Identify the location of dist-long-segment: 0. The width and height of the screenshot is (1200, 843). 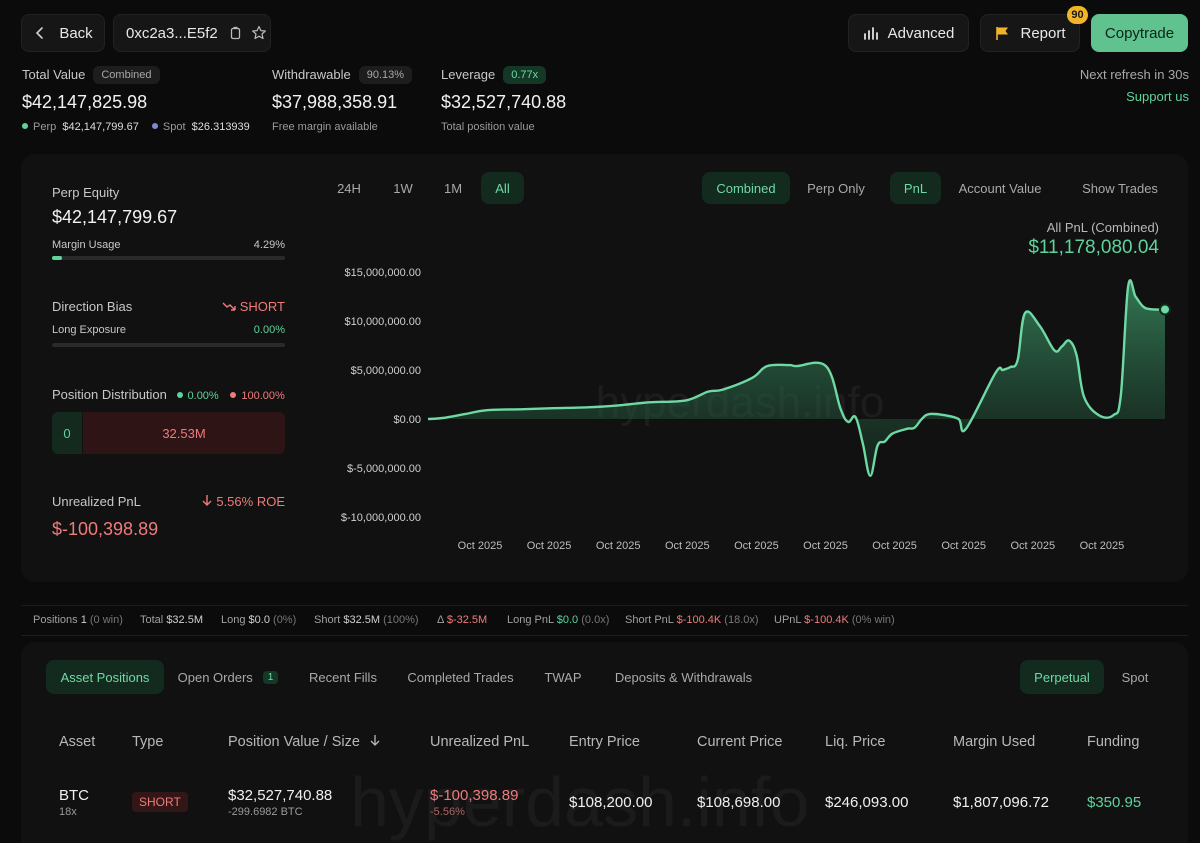
(67, 433).